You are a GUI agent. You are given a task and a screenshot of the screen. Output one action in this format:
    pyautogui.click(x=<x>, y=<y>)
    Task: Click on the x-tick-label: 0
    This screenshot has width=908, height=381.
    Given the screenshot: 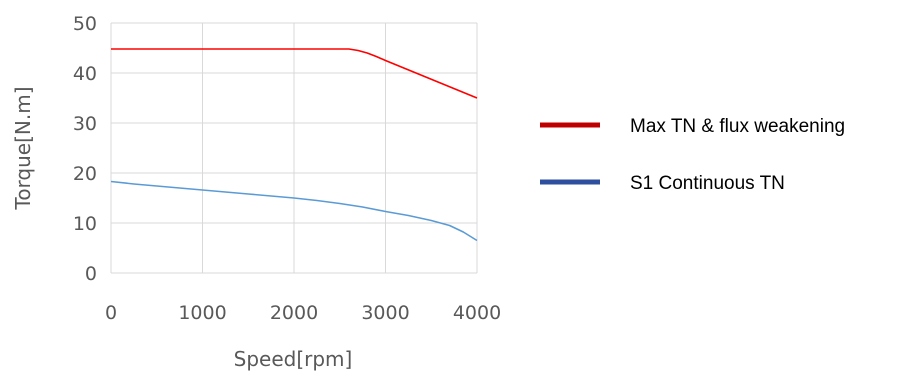 What is the action you would take?
    pyautogui.click(x=111, y=313)
    